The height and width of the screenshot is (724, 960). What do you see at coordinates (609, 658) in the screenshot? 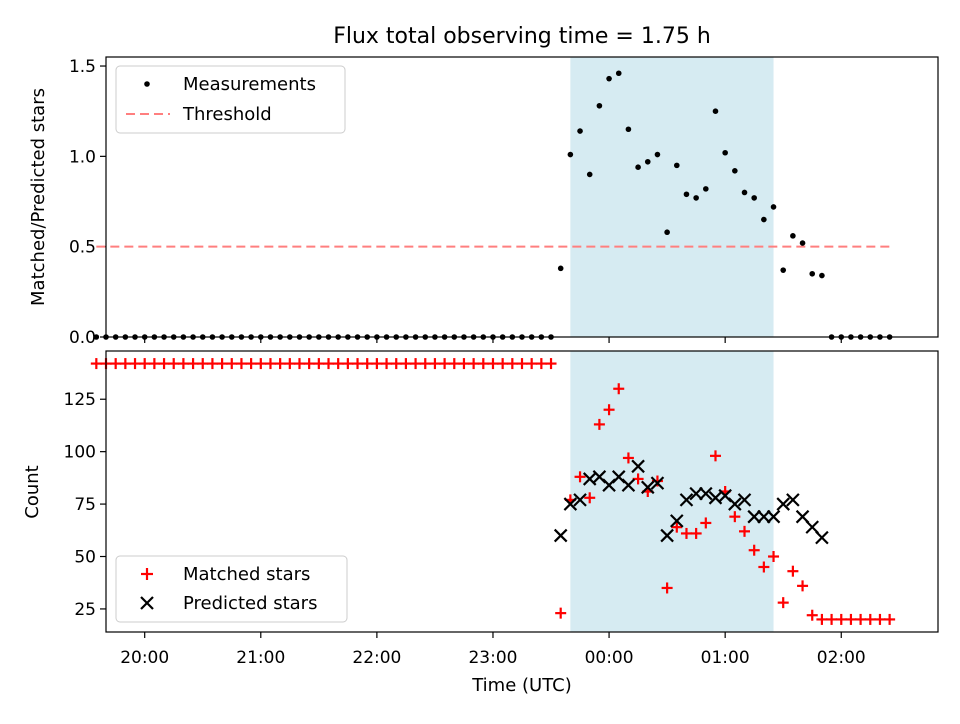
I see `x-tick-label: 00:00` at bounding box center [609, 658].